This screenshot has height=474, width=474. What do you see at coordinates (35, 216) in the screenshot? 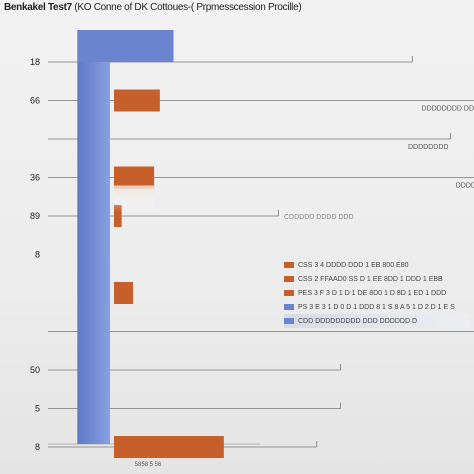
I see `y-tick-label: 89` at bounding box center [35, 216].